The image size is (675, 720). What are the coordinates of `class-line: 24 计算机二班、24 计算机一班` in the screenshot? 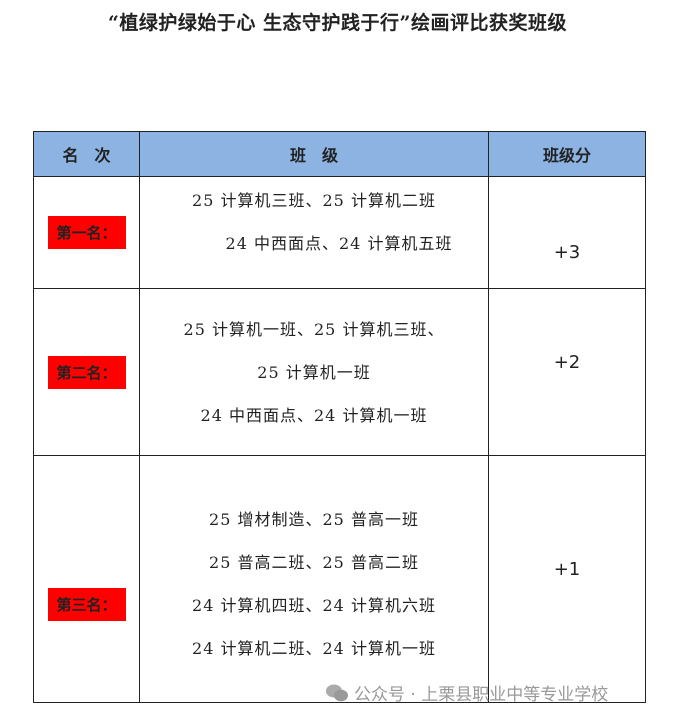 It's located at (314, 648).